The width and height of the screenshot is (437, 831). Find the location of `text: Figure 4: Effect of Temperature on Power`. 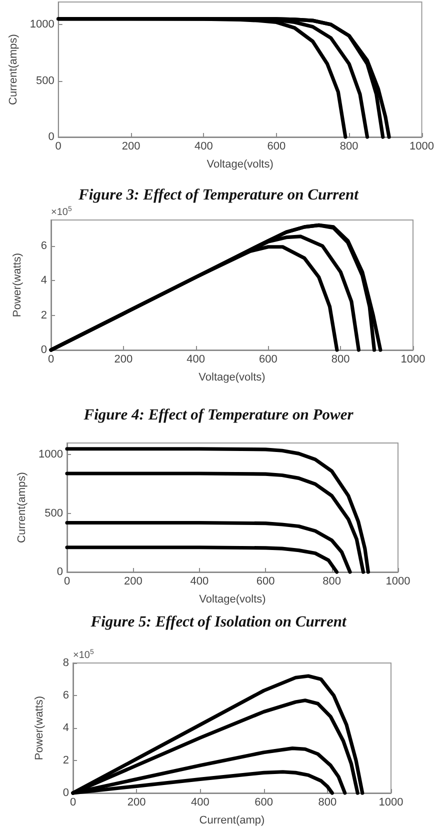

text: Figure 4: Effect of Temperature on Power is located at coordinates (218, 415).